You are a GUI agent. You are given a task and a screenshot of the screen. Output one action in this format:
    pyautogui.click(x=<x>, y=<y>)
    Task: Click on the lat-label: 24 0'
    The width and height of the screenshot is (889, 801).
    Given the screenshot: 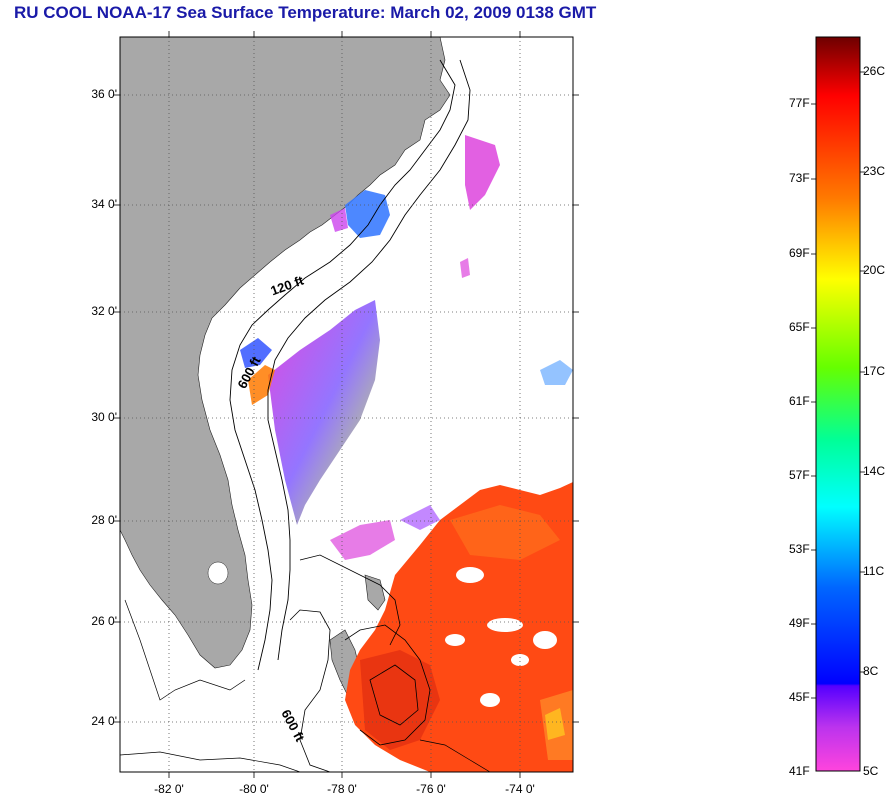 What is the action you would take?
    pyautogui.click(x=104, y=721)
    